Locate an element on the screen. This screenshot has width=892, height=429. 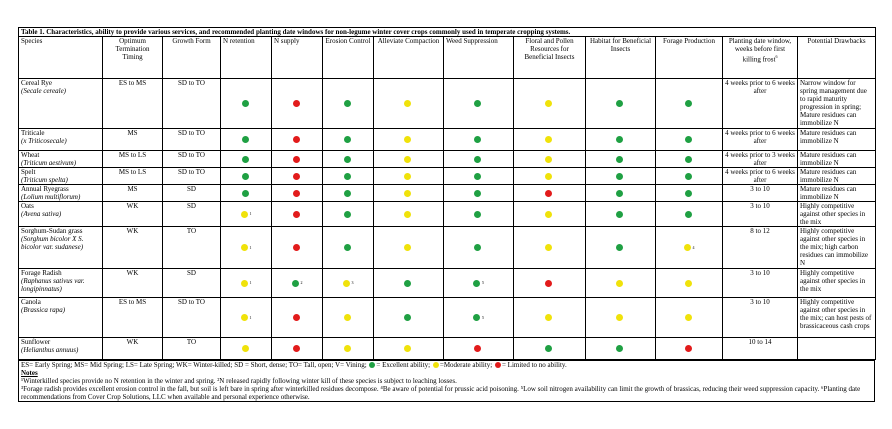
header-n-retention: N retention is located at coordinates (246, 57).